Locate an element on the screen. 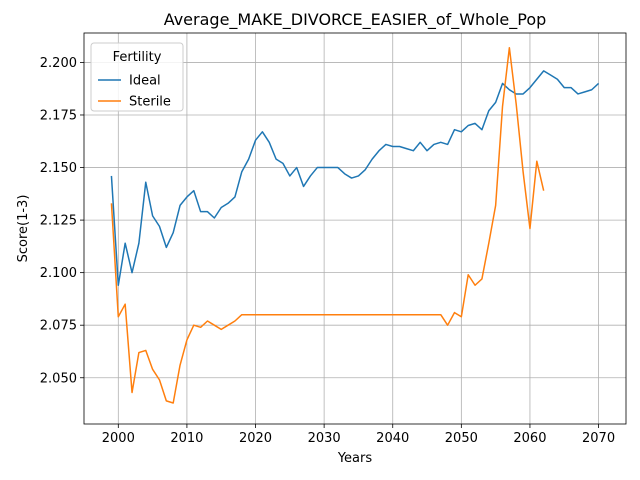 This screenshot has width=640, height=480. y-axis-label: Score(1-3) is located at coordinates (23, 229).